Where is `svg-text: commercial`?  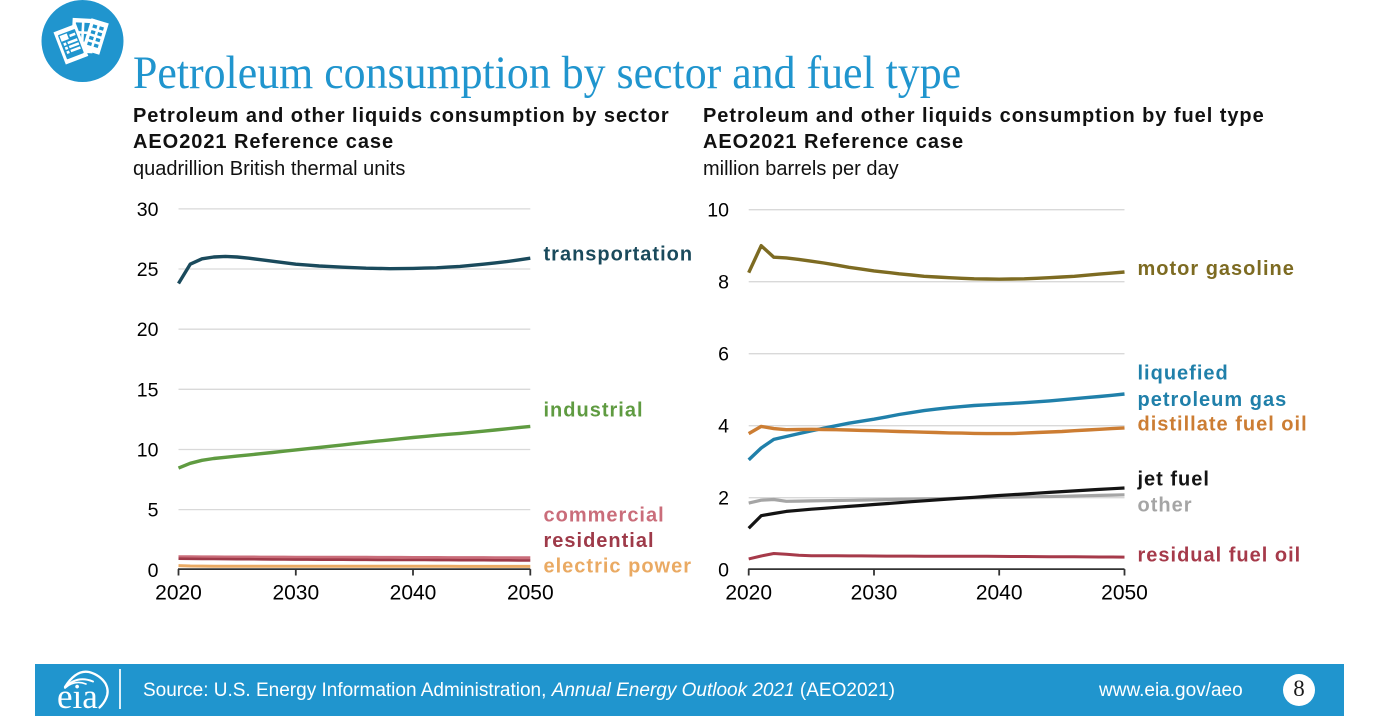 svg-text: commercial is located at coordinates (604, 516).